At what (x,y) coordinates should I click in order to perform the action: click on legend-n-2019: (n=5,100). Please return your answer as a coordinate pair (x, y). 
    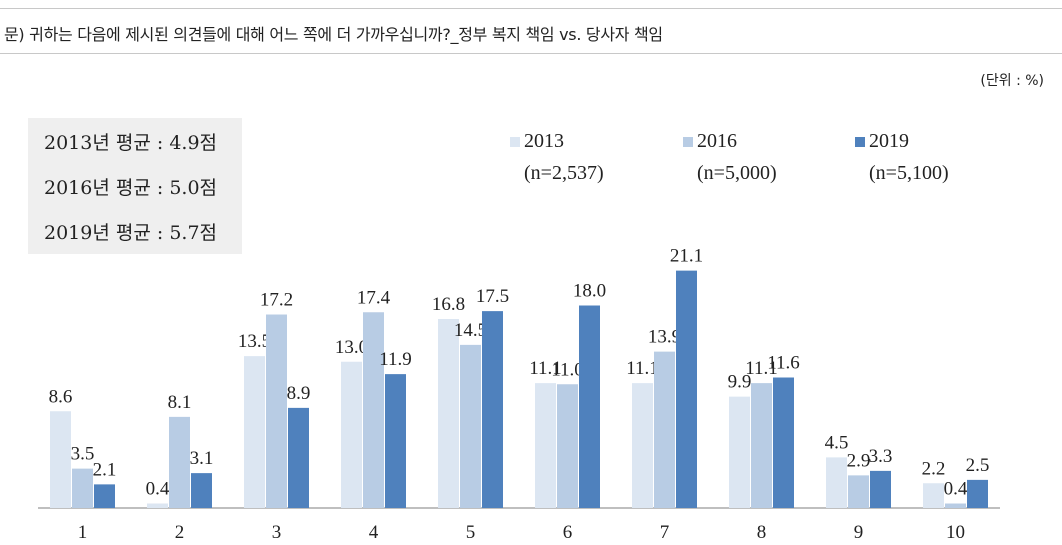
    Looking at the image, I should click on (909, 173).